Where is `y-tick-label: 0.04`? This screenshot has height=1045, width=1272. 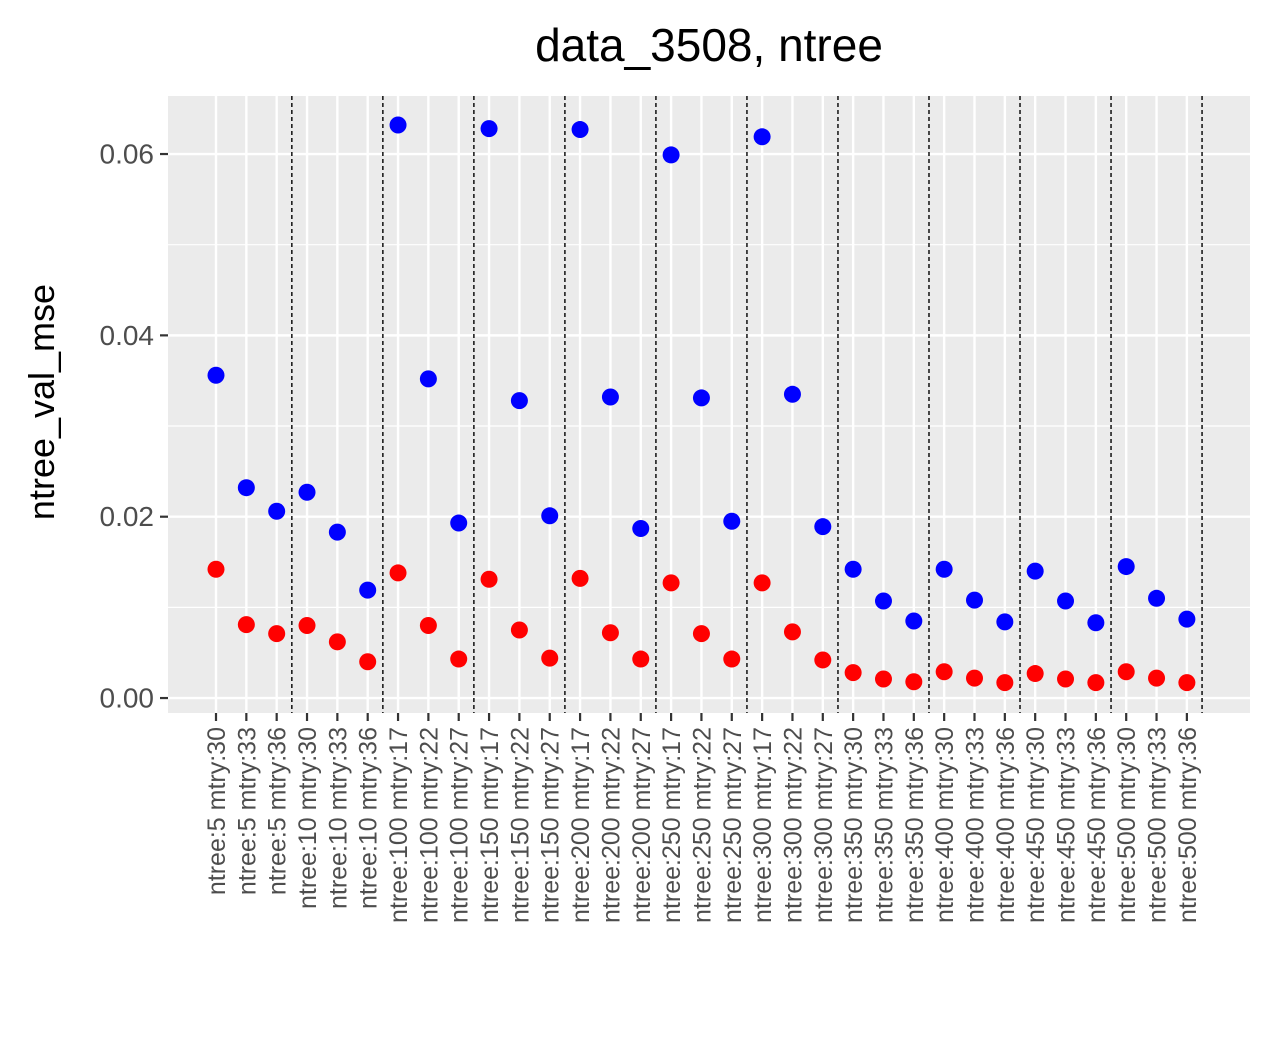
y-tick-label: 0.04 is located at coordinates (127, 335).